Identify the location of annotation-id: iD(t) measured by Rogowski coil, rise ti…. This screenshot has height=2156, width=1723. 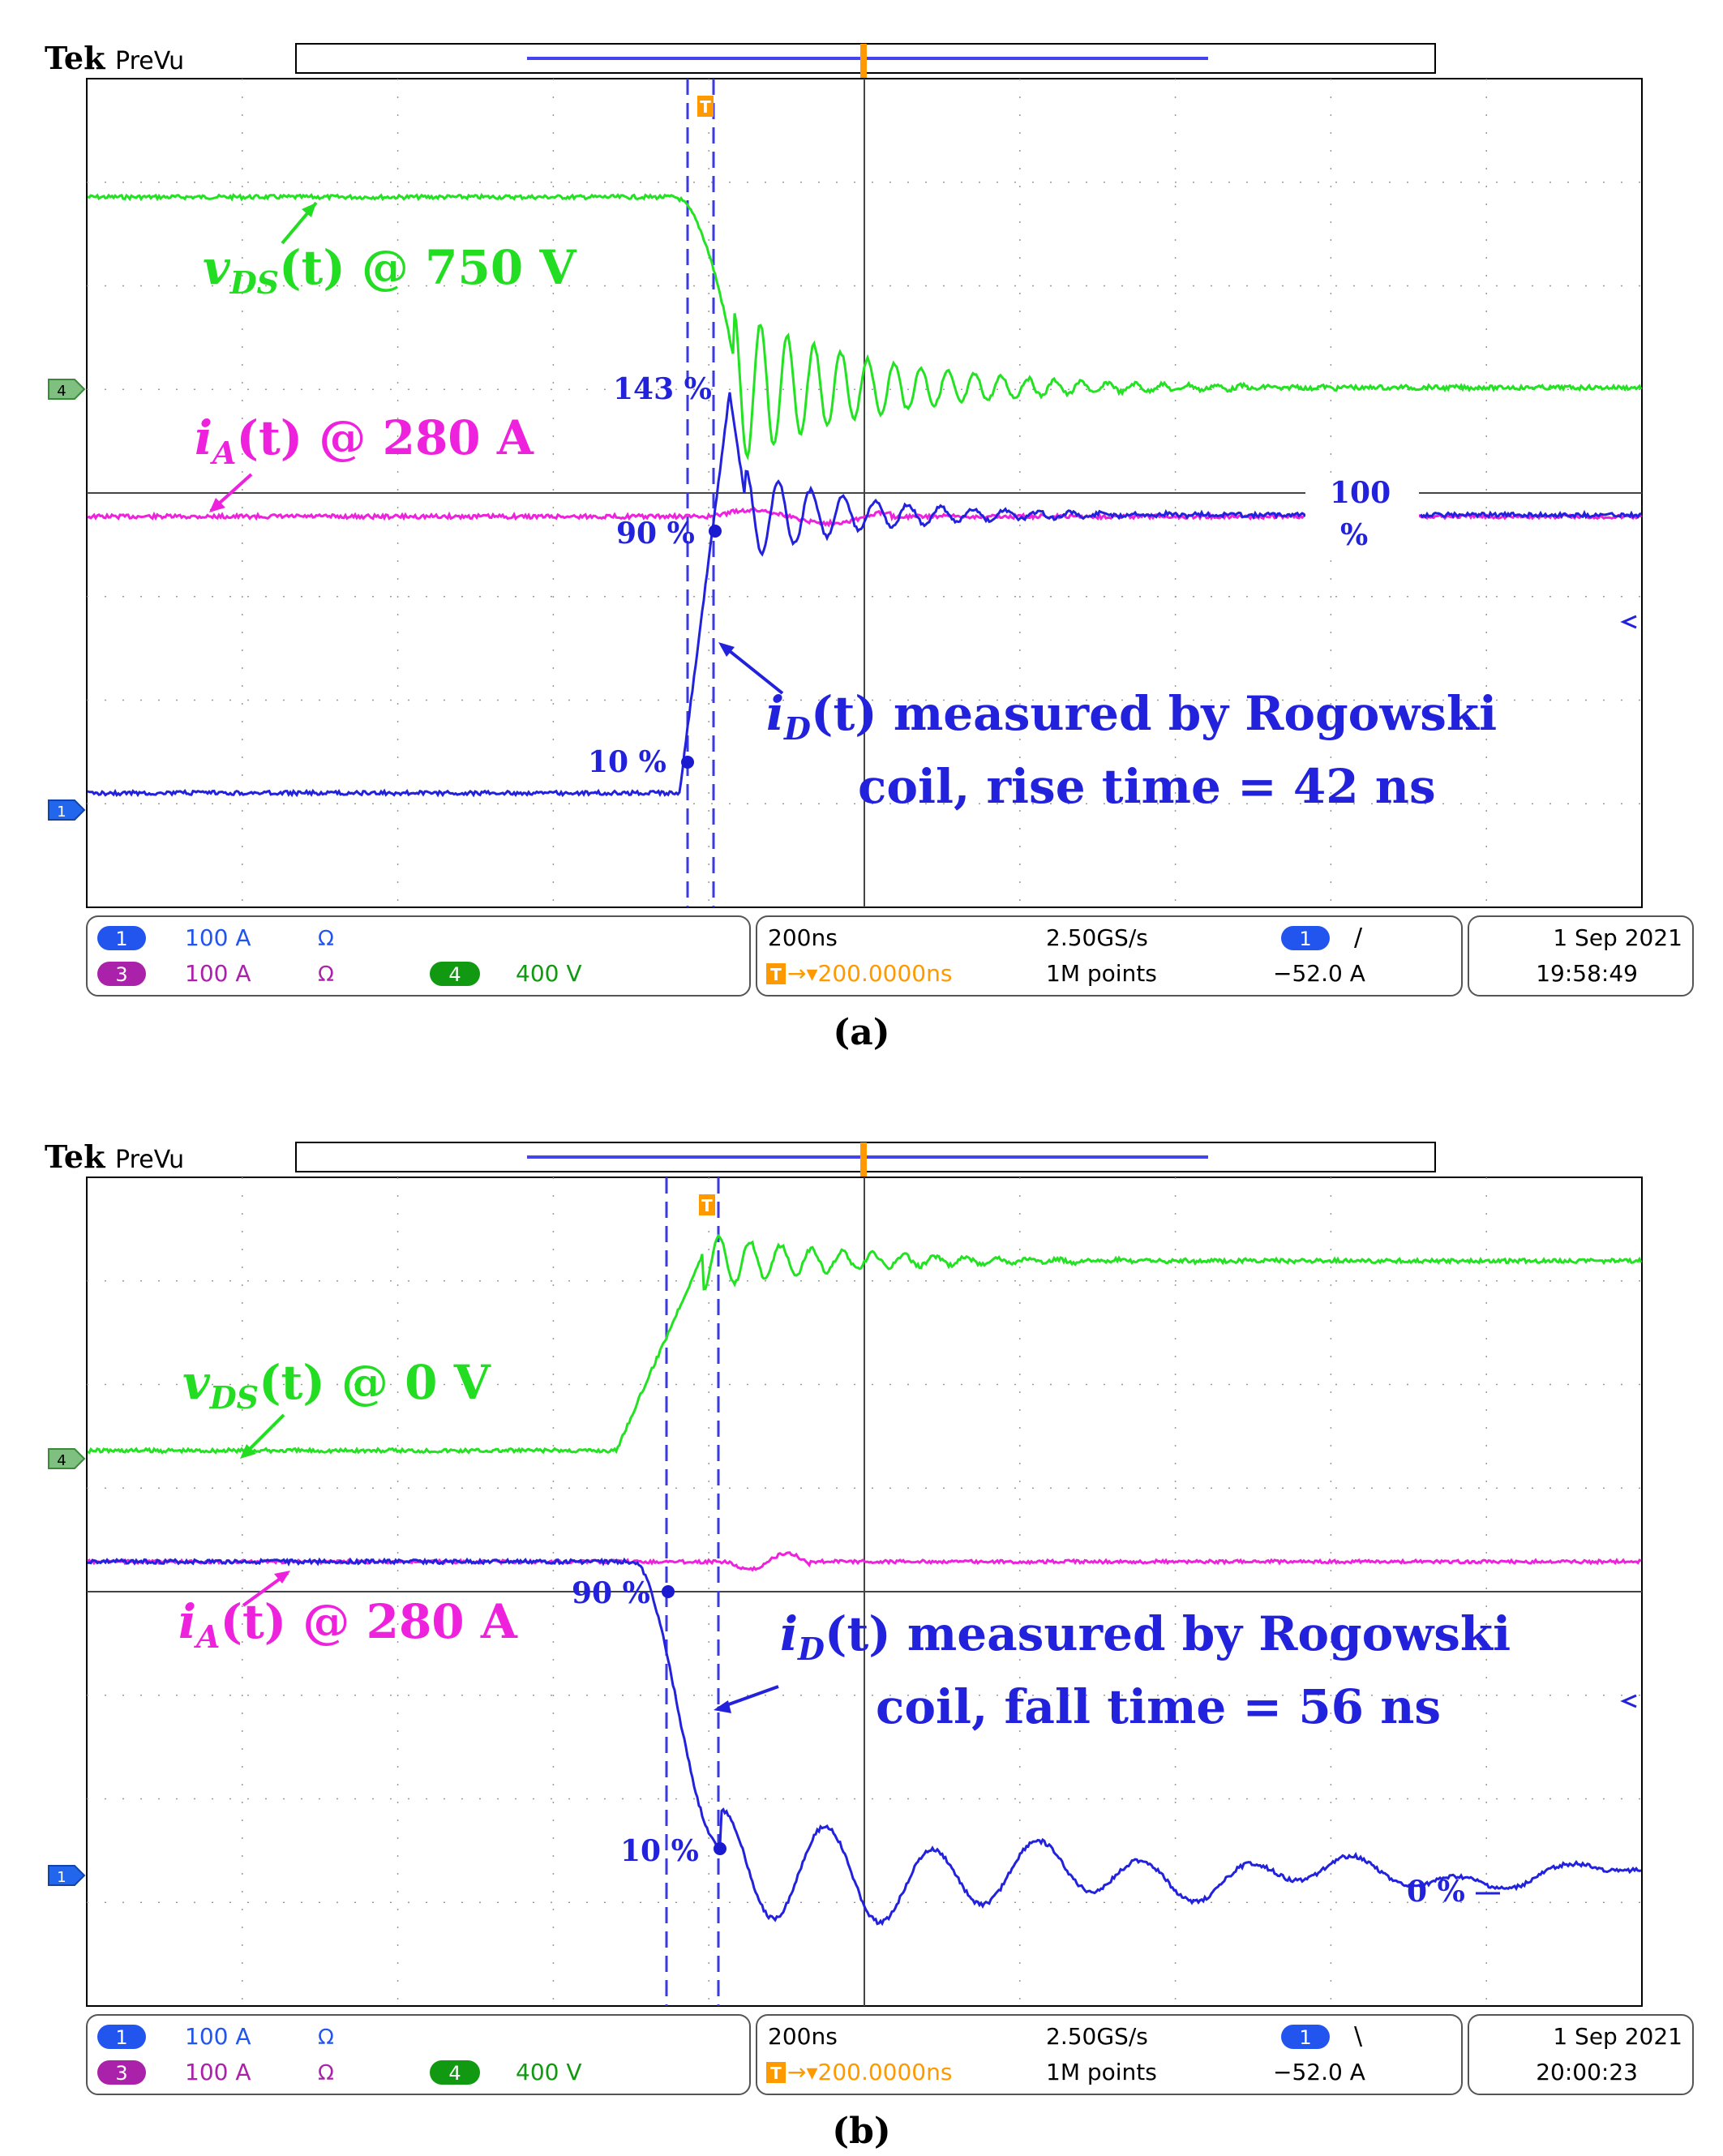
(1131, 750).